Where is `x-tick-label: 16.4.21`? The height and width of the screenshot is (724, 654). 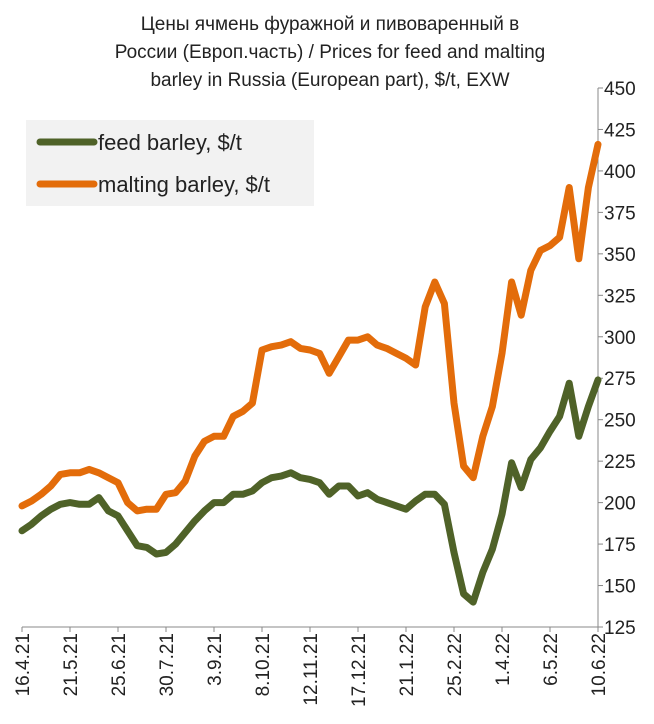
x-tick-label: 16.4.21 is located at coordinates (23, 664).